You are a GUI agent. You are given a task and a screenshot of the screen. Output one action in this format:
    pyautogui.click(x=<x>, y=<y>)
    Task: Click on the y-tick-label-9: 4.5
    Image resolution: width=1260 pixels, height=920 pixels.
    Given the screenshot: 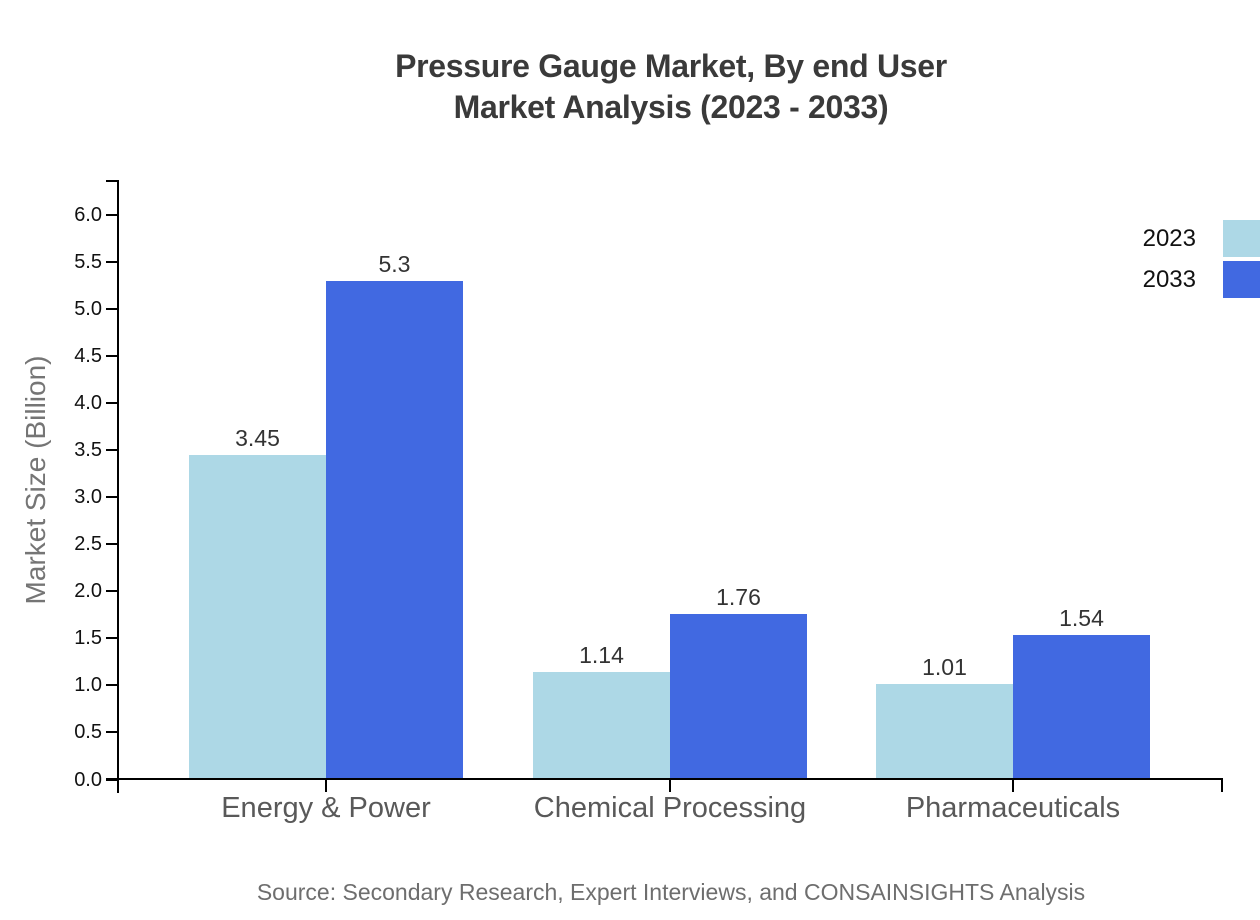 What is the action you would take?
    pyautogui.click(x=88, y=356)
    